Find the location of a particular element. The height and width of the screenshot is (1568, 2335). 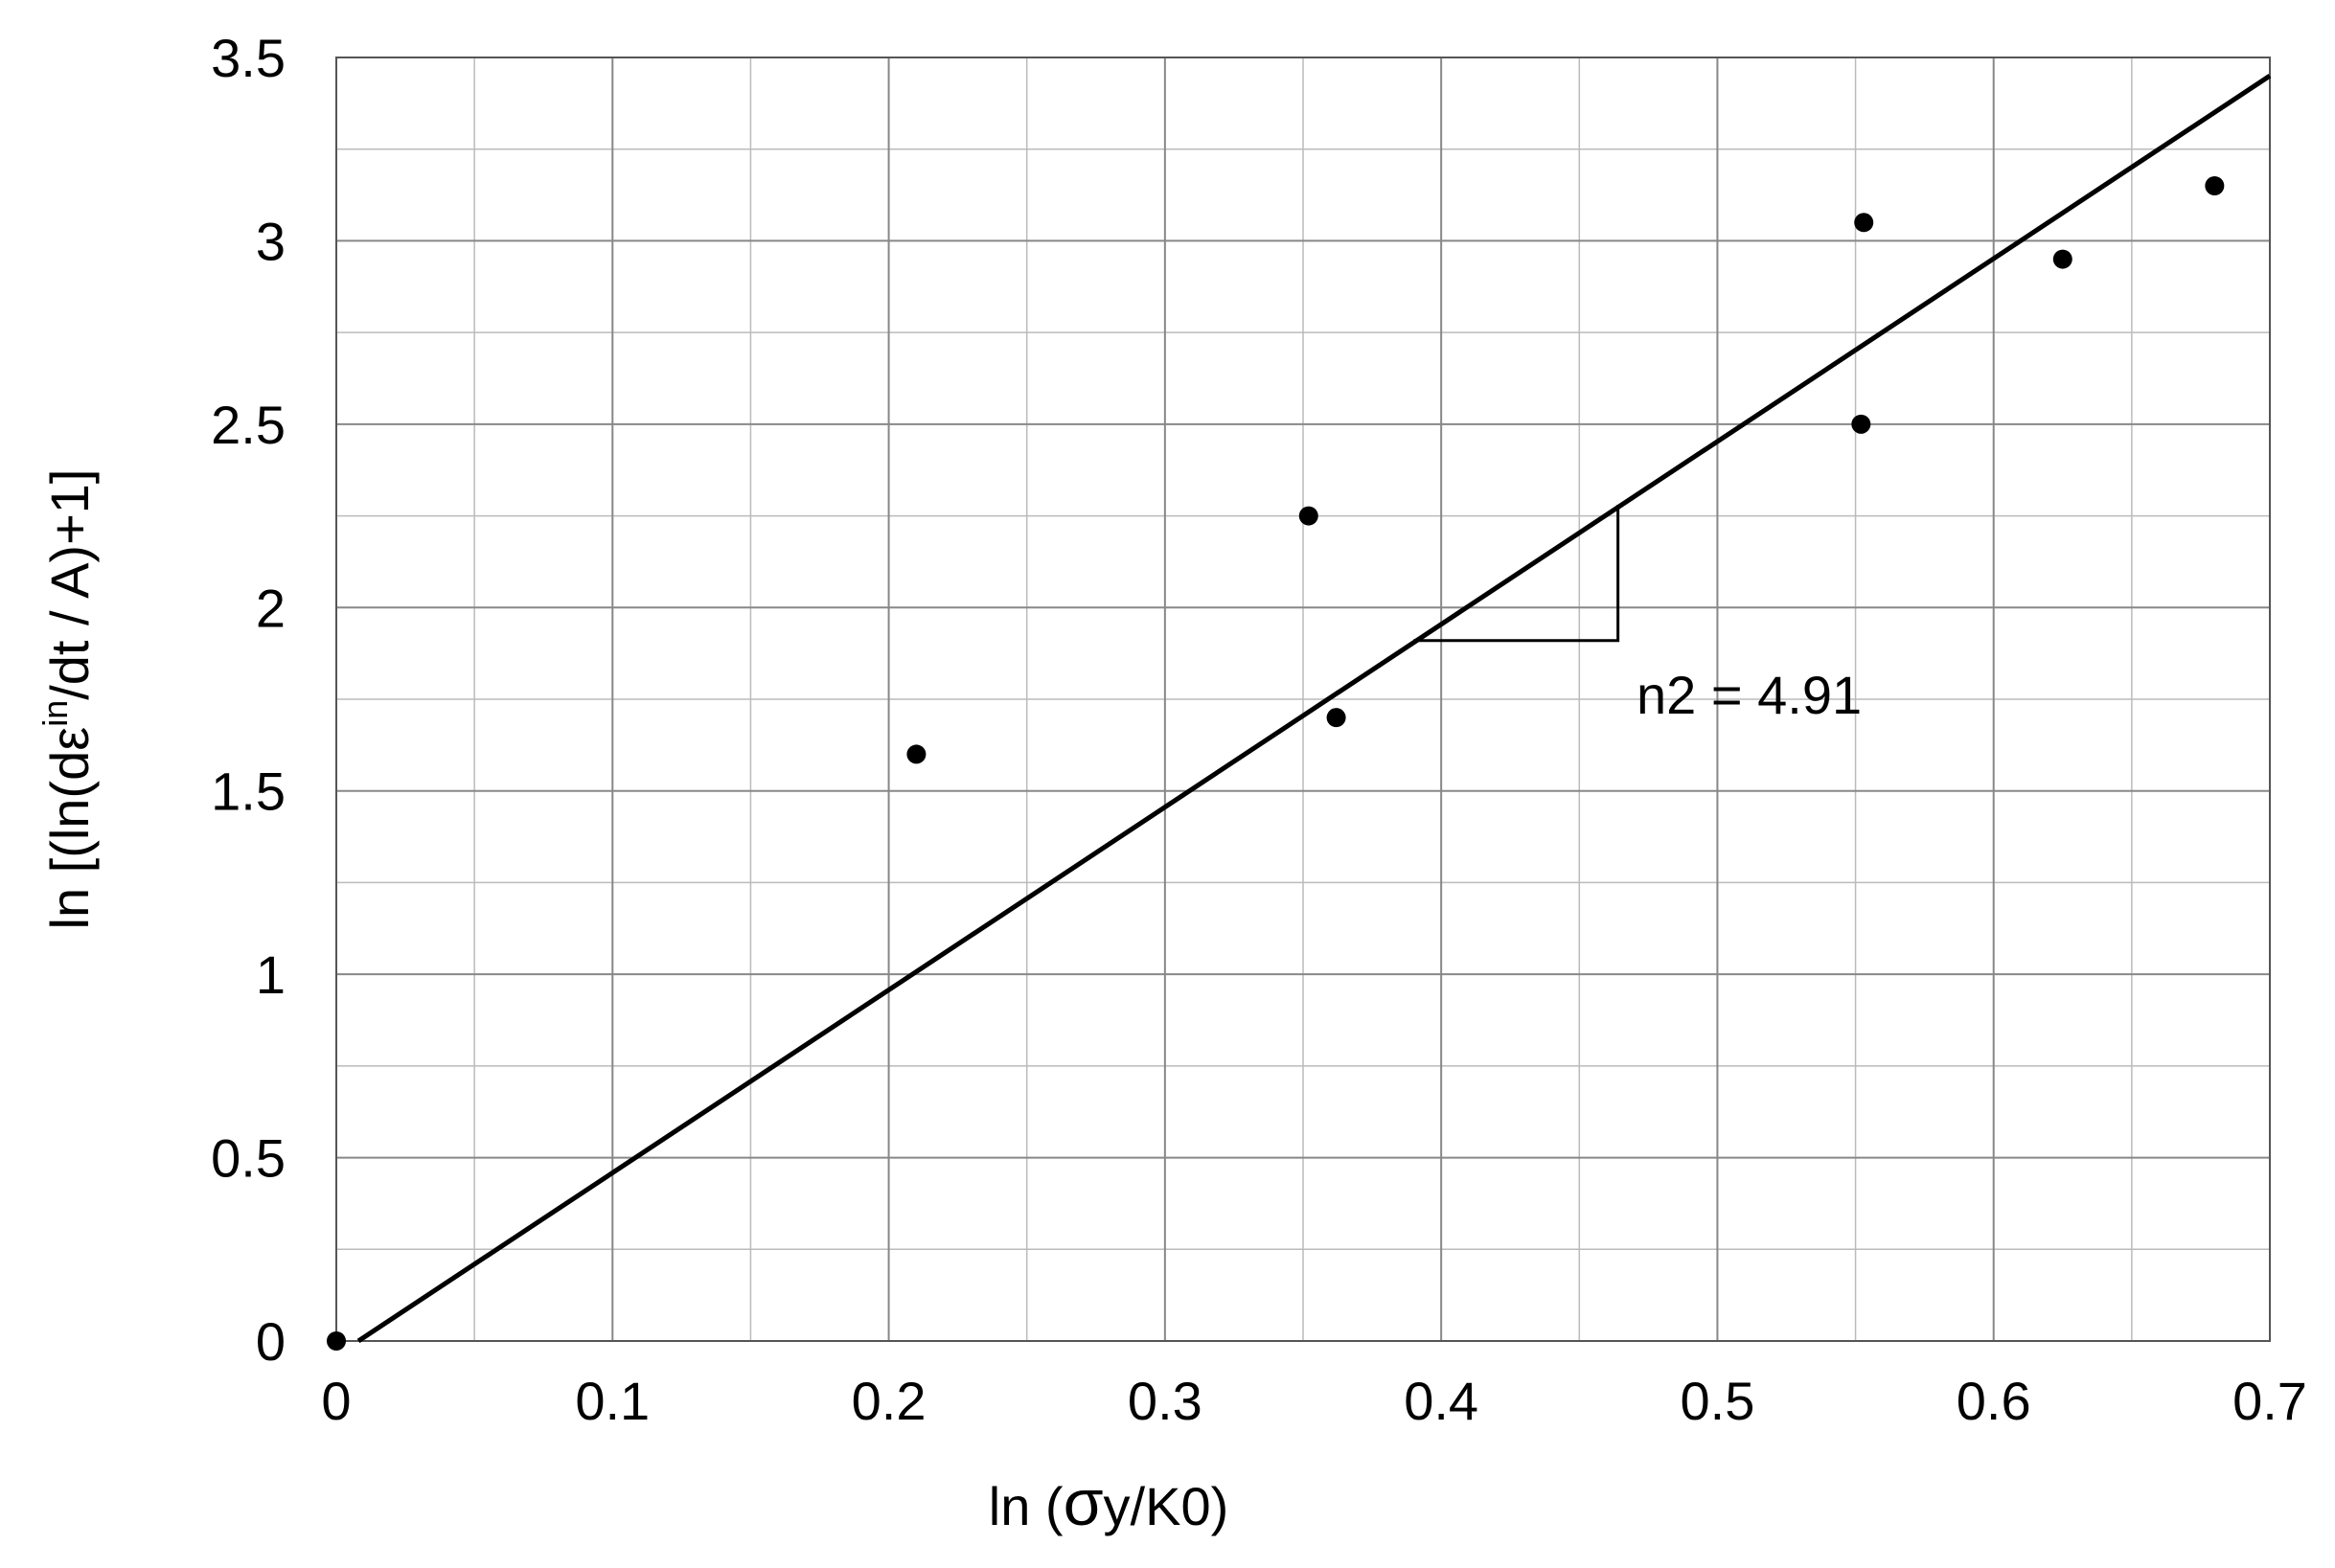

y-axis-title: ln [(ln(dεin/dt / A)+1] is located at coordinates (67, 699).